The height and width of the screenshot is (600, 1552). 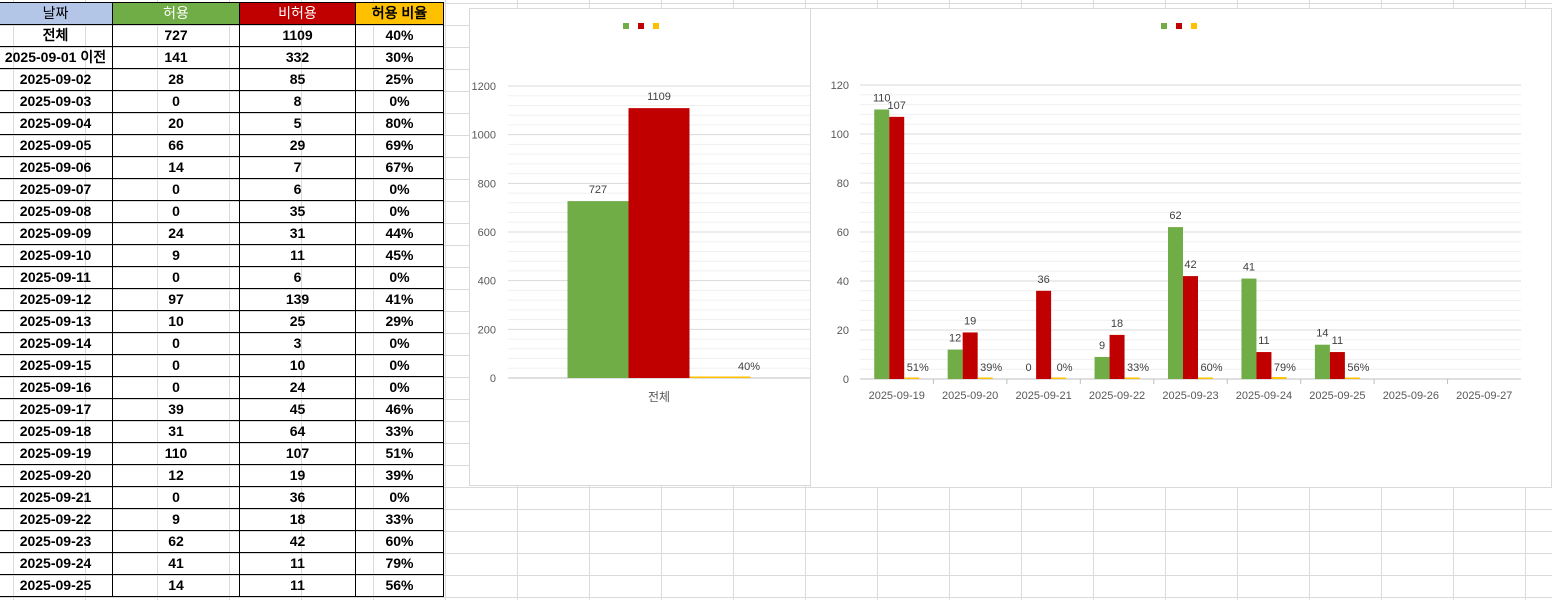 I want to click on cell-date: 2025-09-02, so click(x=56, y=79).